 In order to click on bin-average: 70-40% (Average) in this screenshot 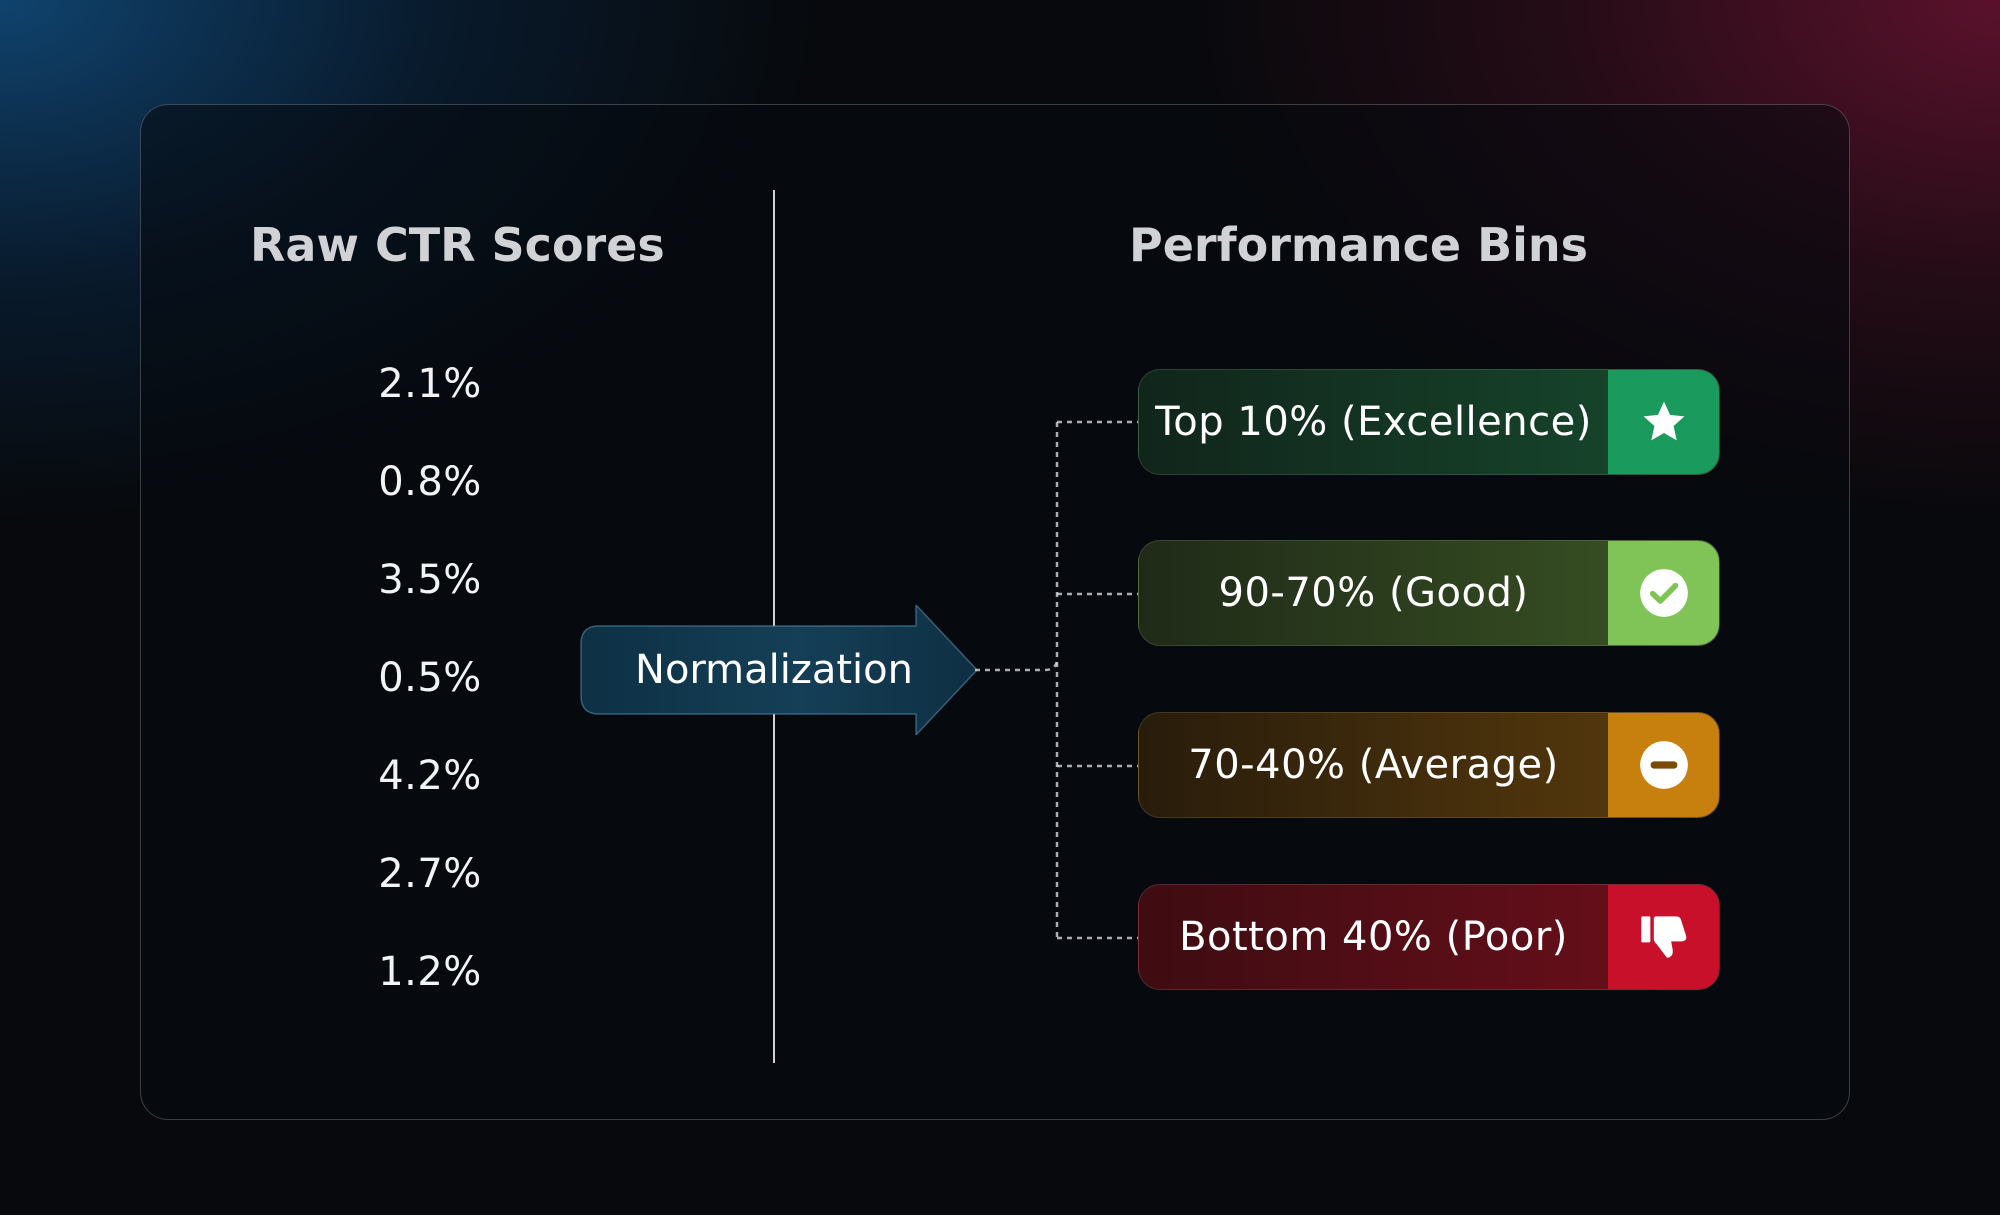, I will do `click(1429, 765)`.